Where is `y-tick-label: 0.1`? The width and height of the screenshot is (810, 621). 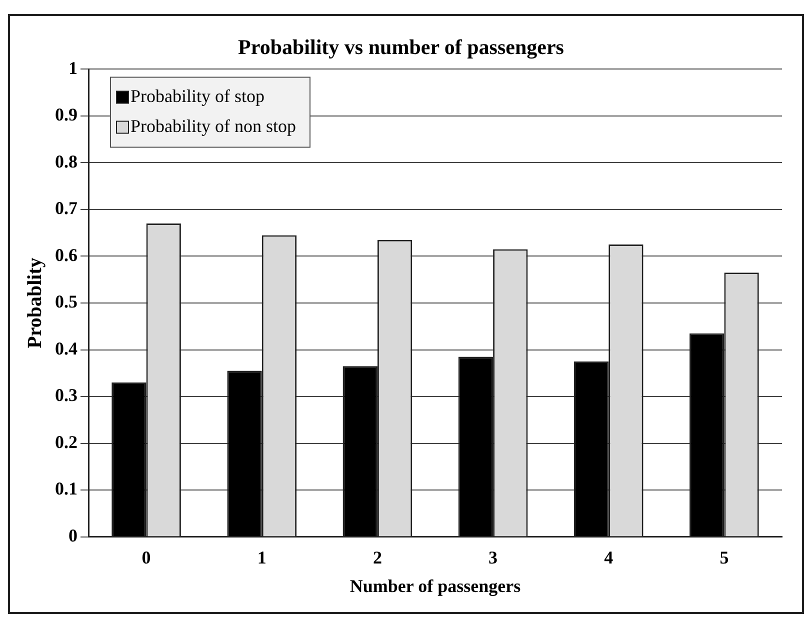 y-tick-label: 0.1 is located at coordinates (66, 488).